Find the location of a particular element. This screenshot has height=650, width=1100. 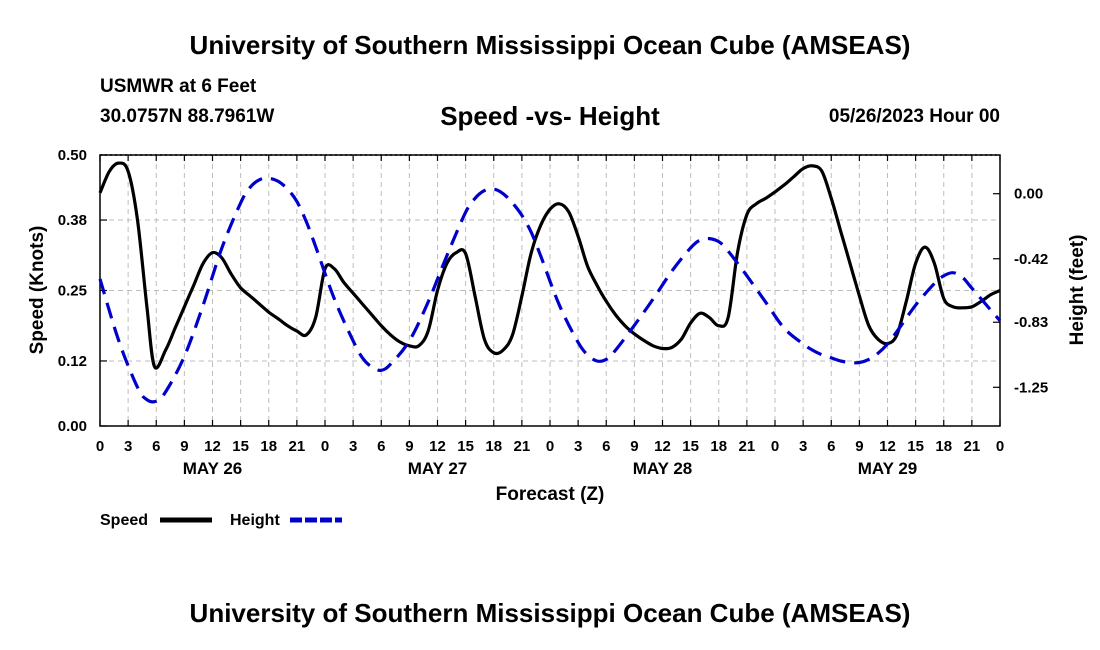

y-tick-label-left: 0.50 is located at coordinates (72, 155).